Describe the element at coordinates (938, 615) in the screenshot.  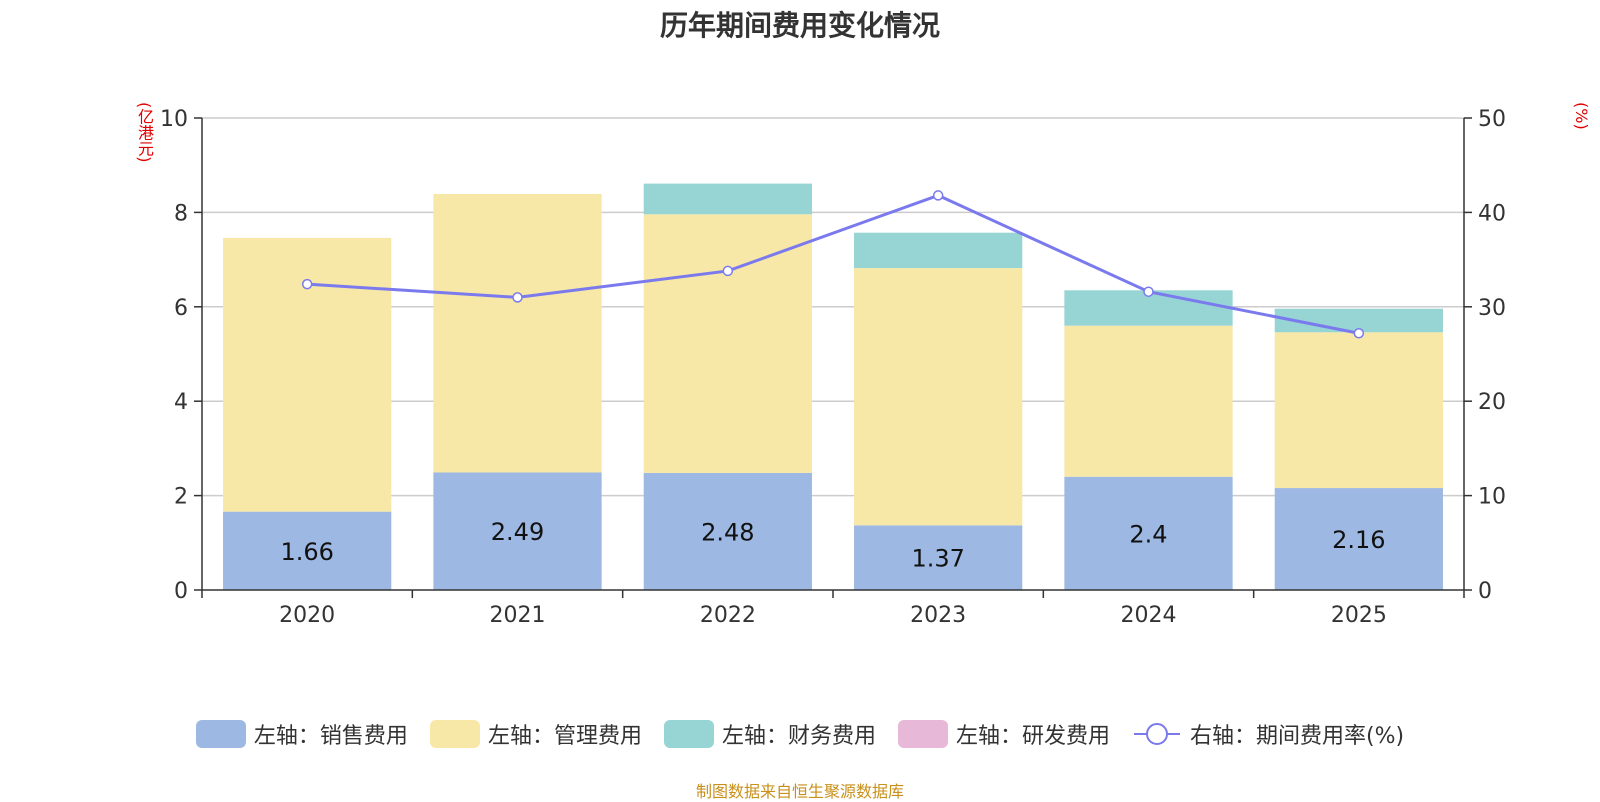
I see `x-tick-label: 2023` at that location.